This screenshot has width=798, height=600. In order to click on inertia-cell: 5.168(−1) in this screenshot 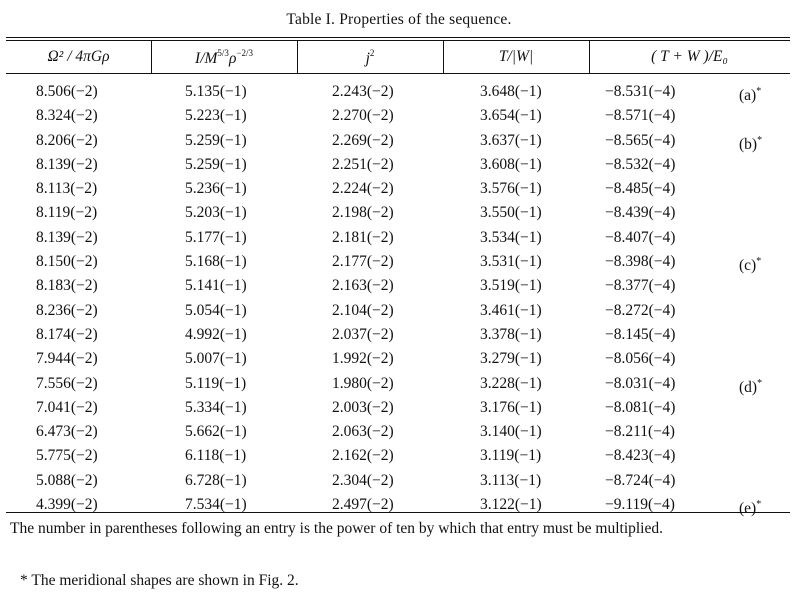, I will do `click(216, 262)`.